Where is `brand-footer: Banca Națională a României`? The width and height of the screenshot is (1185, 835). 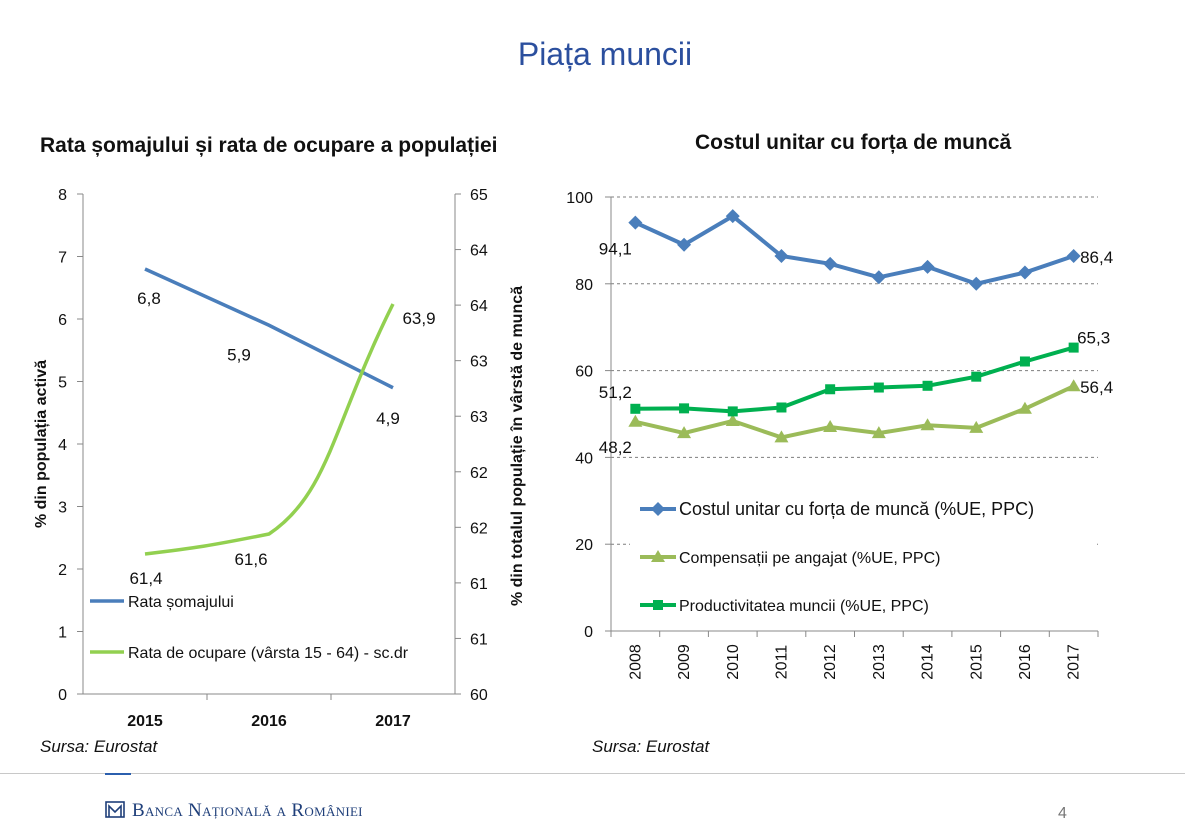
brand-footer: Banca Națională a României is located at coordinates (233, 810).